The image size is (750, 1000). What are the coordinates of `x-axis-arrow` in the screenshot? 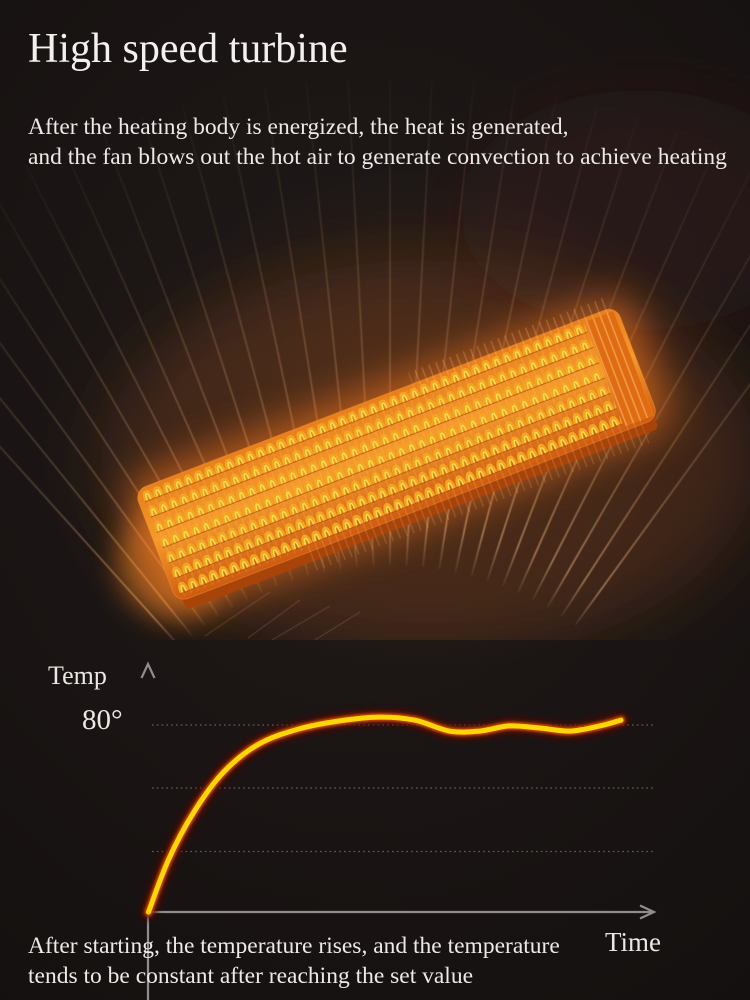 It's located at (648, 912).